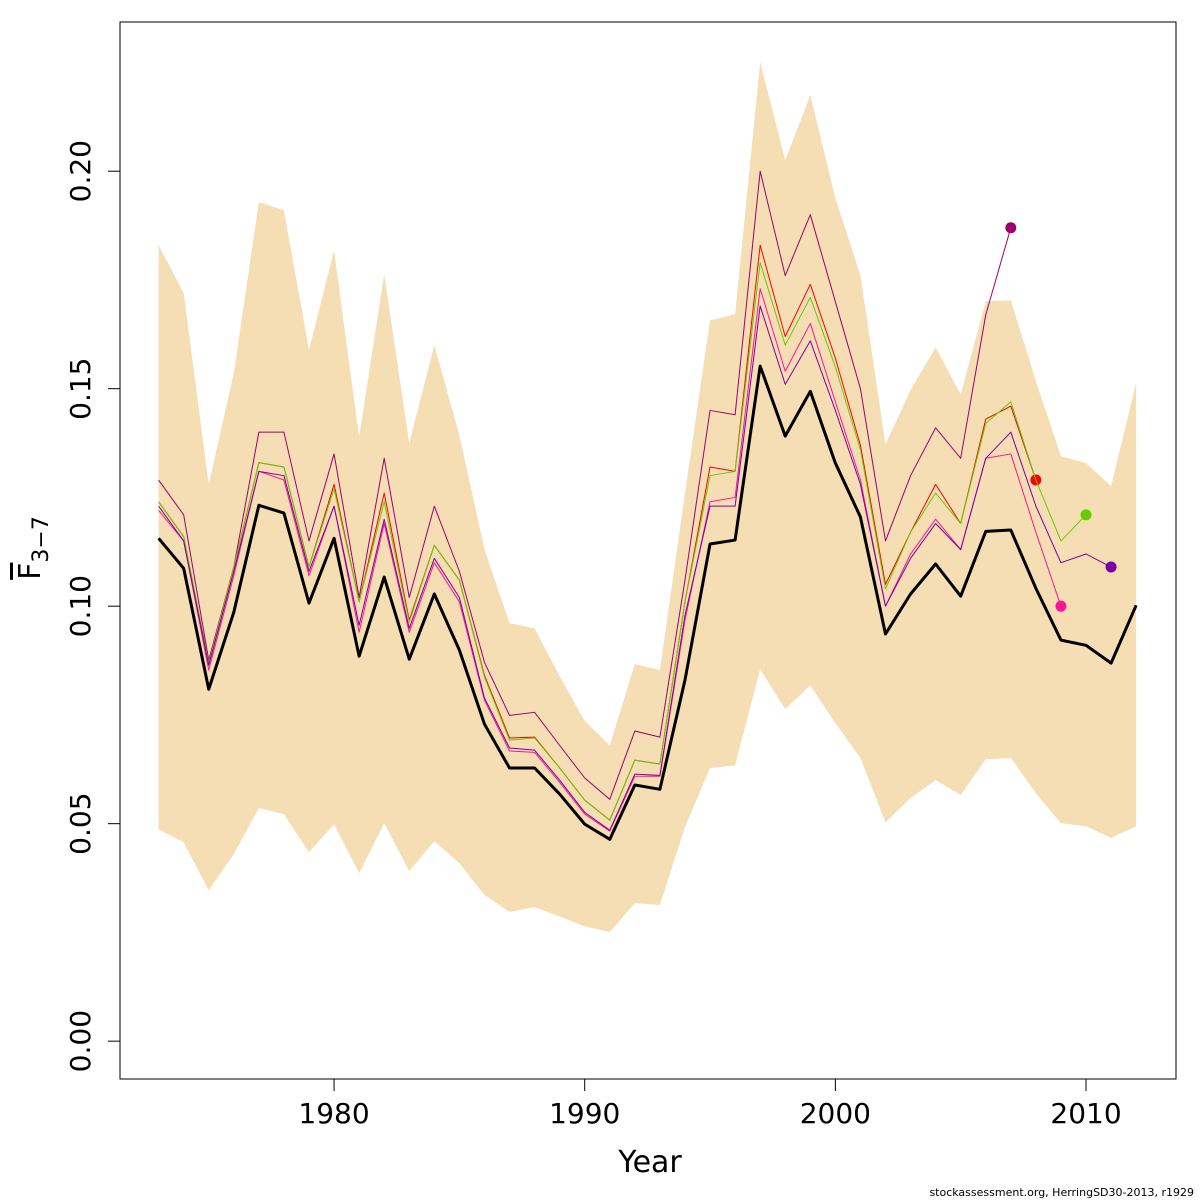 The width and height of the screenshot is (1200, 1204). What do you see at coordinates (80, 171) in the screenshot?
I see `y-tick-label: 0.20` at bounding box center [80, 171].